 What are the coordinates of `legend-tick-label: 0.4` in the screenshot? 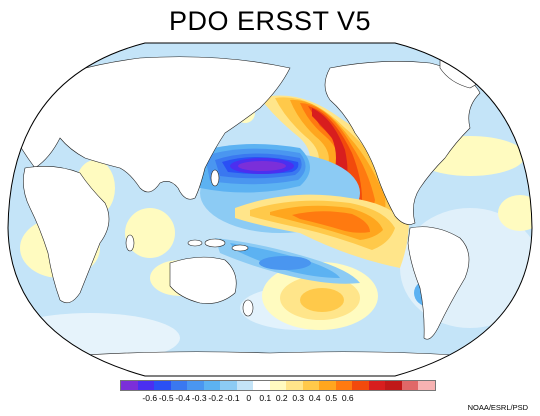 It's located at (314, 398).